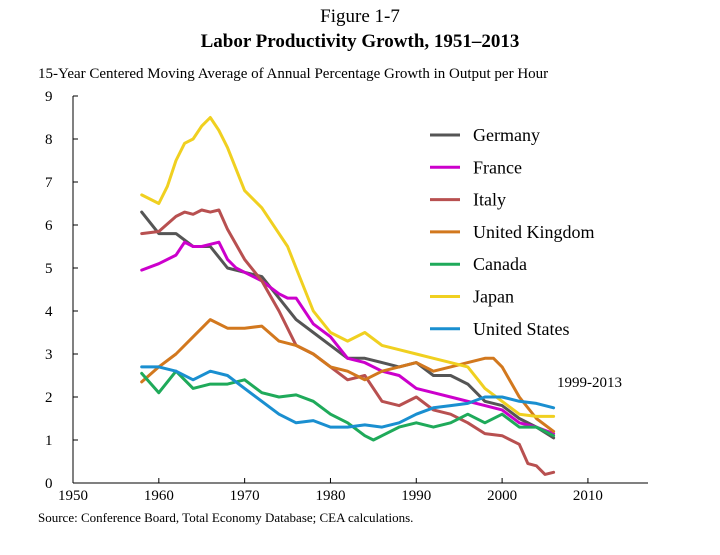 Image resolution: width=720 pixels, height=555 pixels. I want to click on y-tick-label: 1, so click(49, 441).